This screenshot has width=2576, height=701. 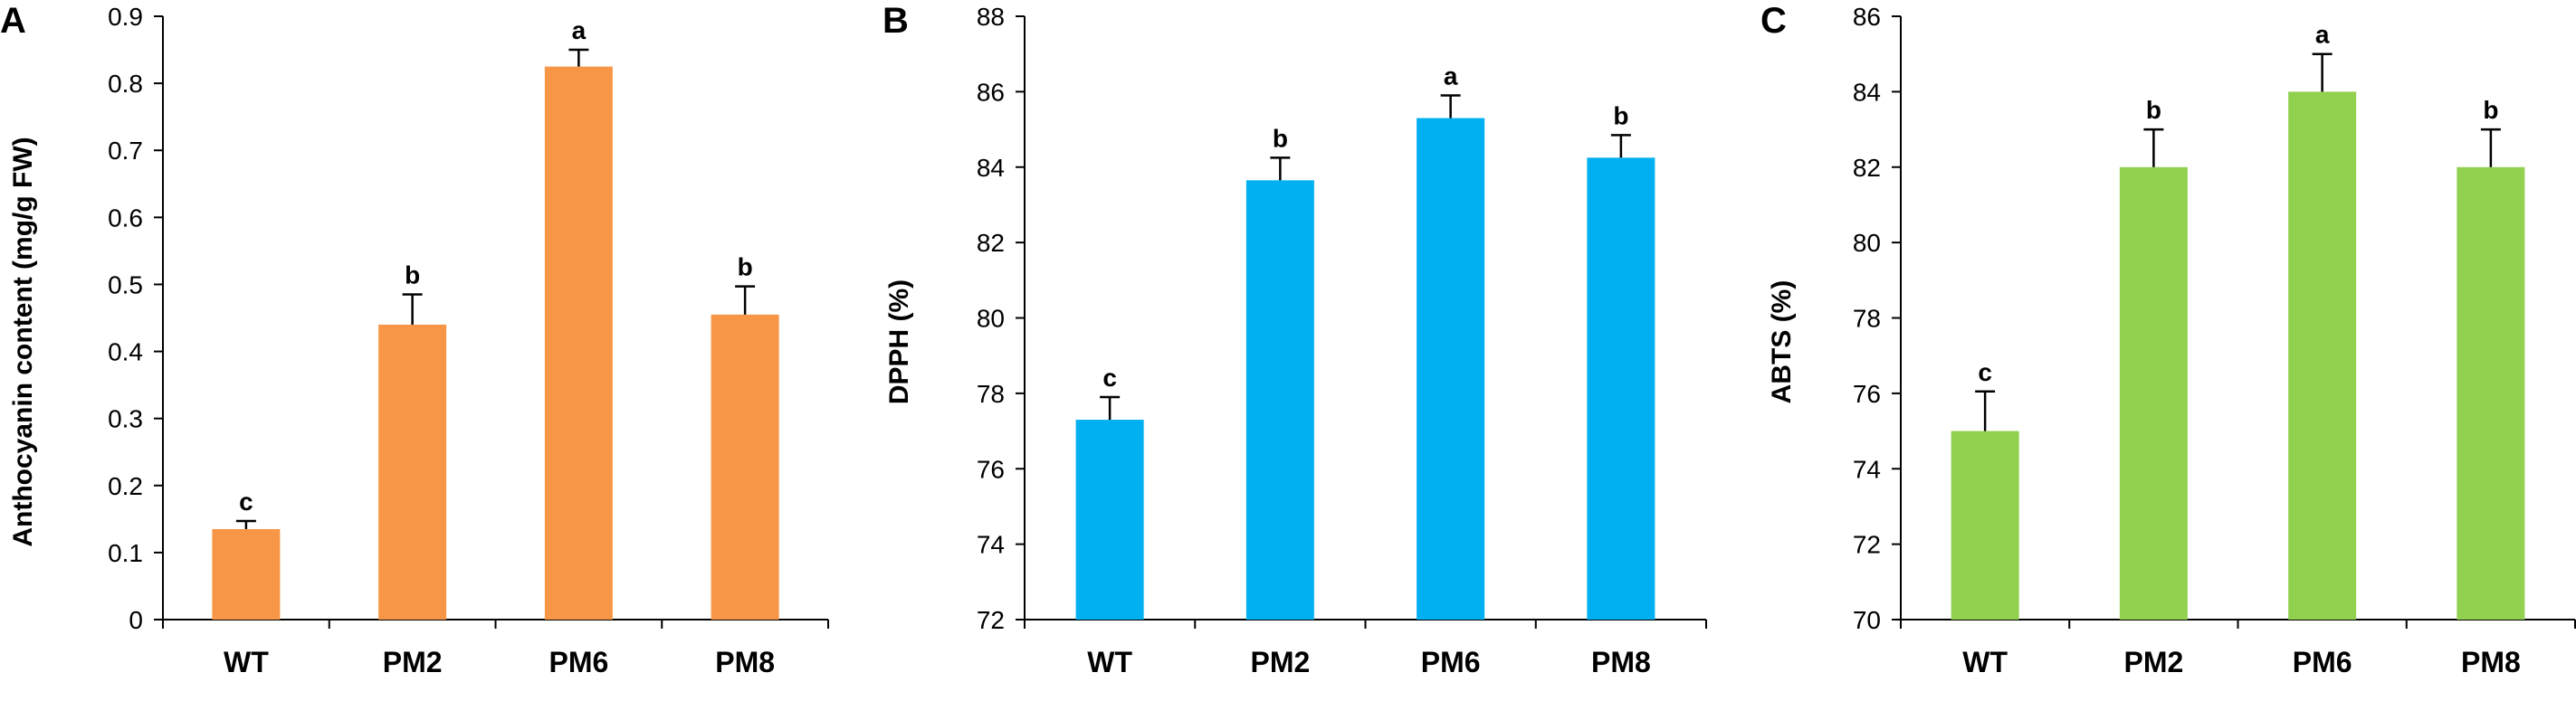 What do you see at coordinates (1774, 21) in the screenshot?
I see `panel-label-c: C` at bounding box center [1774, 21].